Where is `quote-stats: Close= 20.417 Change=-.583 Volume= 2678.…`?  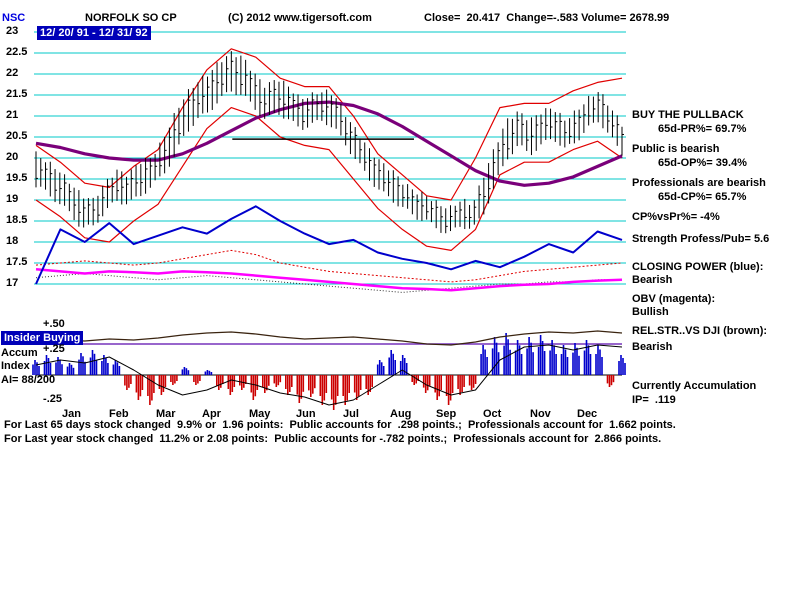 quote-stats: Close= 20.417 Change=-.583 Volume= 2678.… is located at coordinates (547, 18).